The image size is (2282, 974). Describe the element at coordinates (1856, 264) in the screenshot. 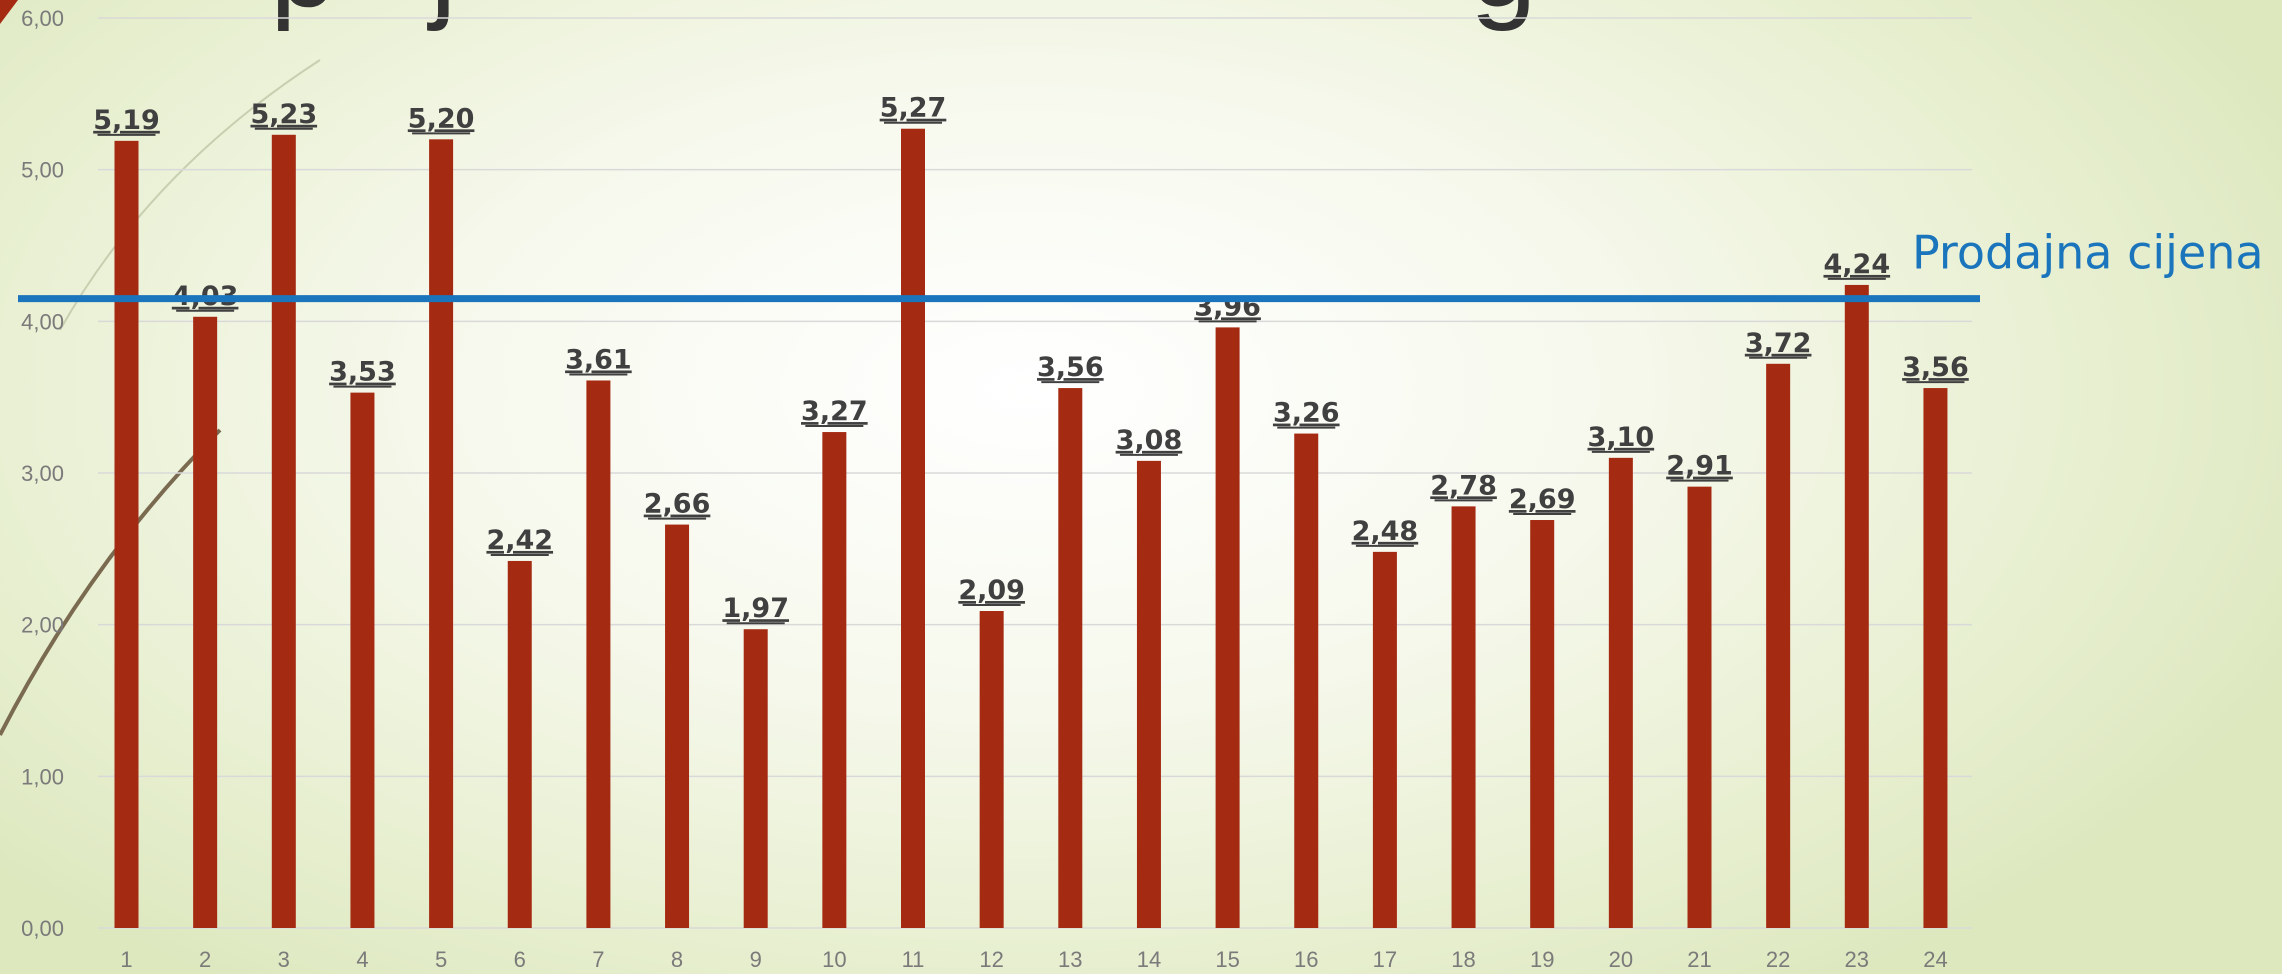

I see `data-label-23: 4,24` at that location.